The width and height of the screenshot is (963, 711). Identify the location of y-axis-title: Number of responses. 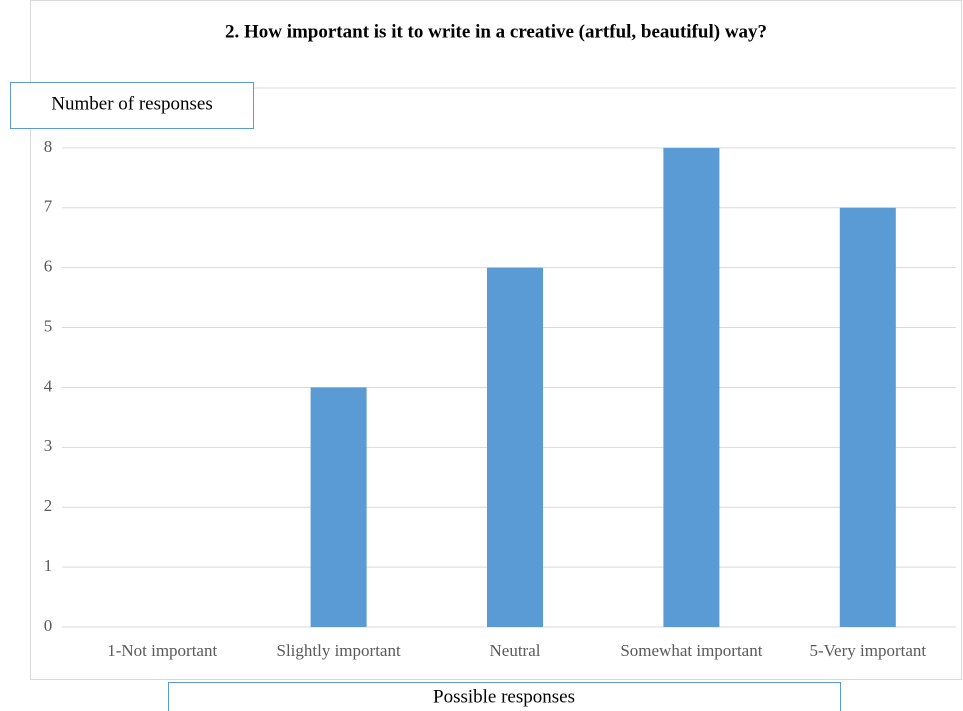
(131, 103).